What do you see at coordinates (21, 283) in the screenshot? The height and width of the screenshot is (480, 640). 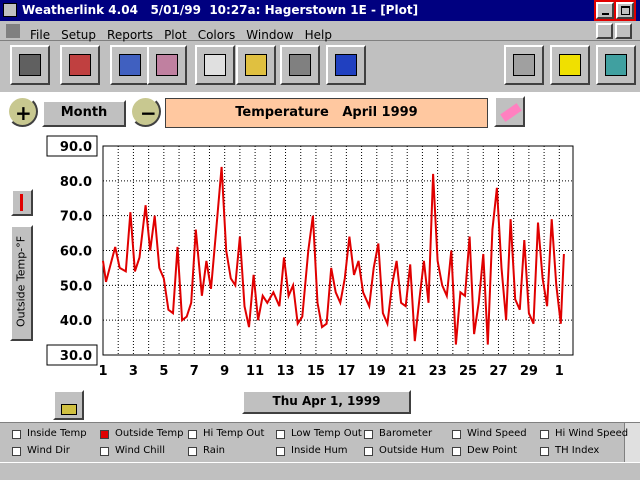 I see `y-label-box: Outside Temp-°F` at bounding box center [21, 283].